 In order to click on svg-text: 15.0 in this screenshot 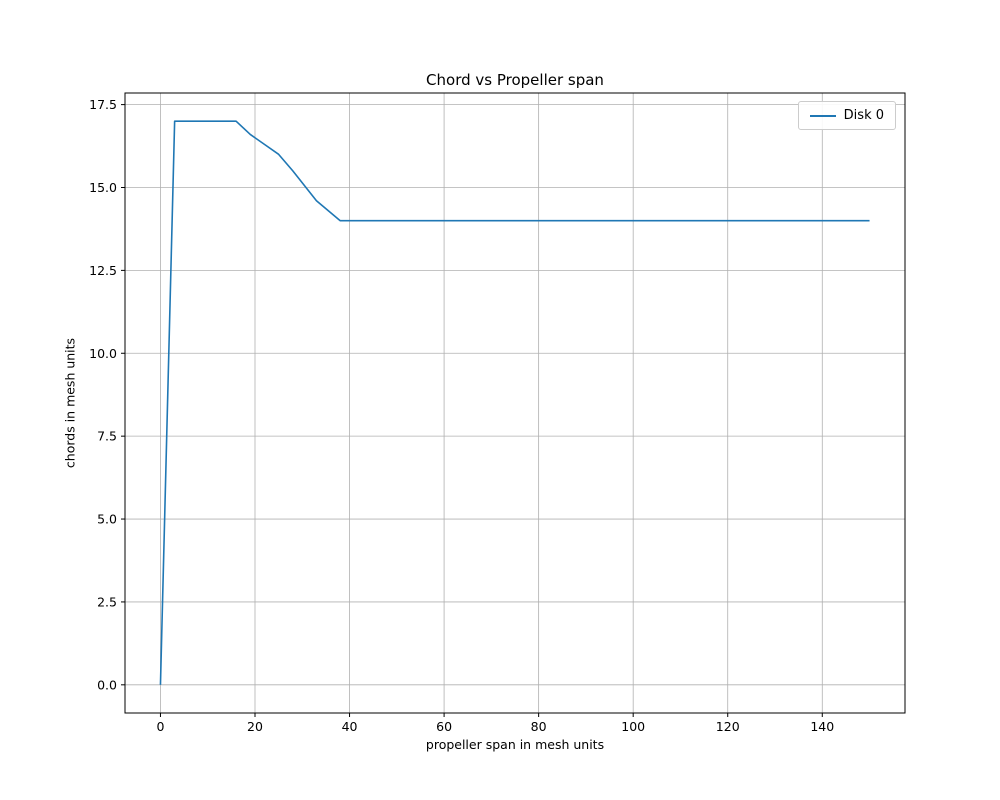, I will do `click(103, 187)`.